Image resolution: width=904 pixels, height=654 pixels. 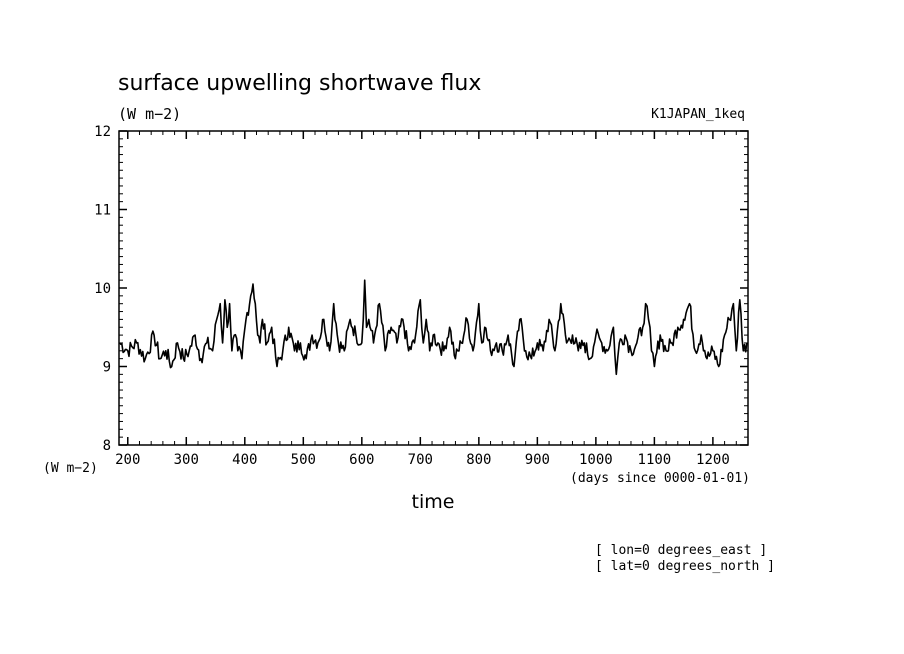 What do you see at coordinates (102, 132) in the screenshot?
I see `y-tick-label: 12` at bounding box center [102, 132].